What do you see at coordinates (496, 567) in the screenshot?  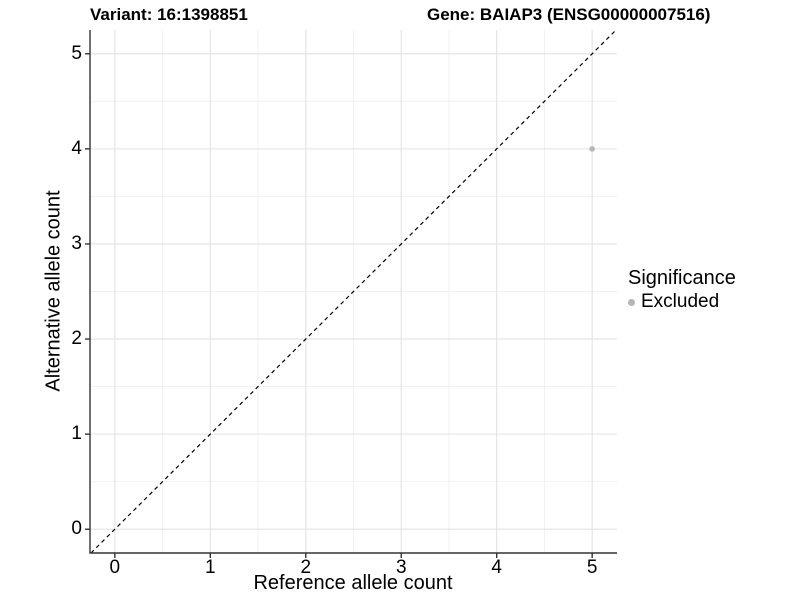 I see `x-tick-label: 4` at bounding box center [496, 567].